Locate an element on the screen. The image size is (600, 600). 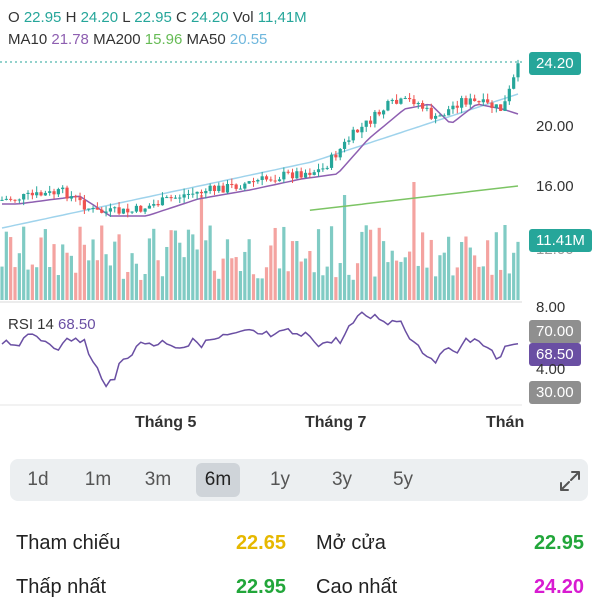
ma10-label: MA10 is located at coordinates (28, 39).